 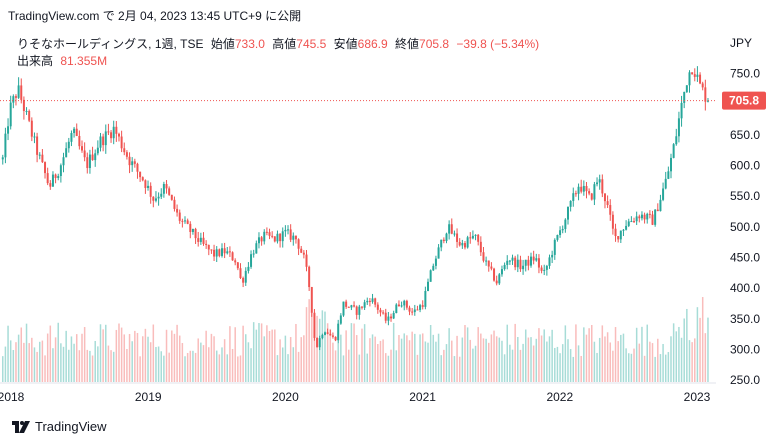 What do you see at coordinates (559, 397) in the screenshot?
I see `time-tick-label: 2022` at bounding box center [559, 397].